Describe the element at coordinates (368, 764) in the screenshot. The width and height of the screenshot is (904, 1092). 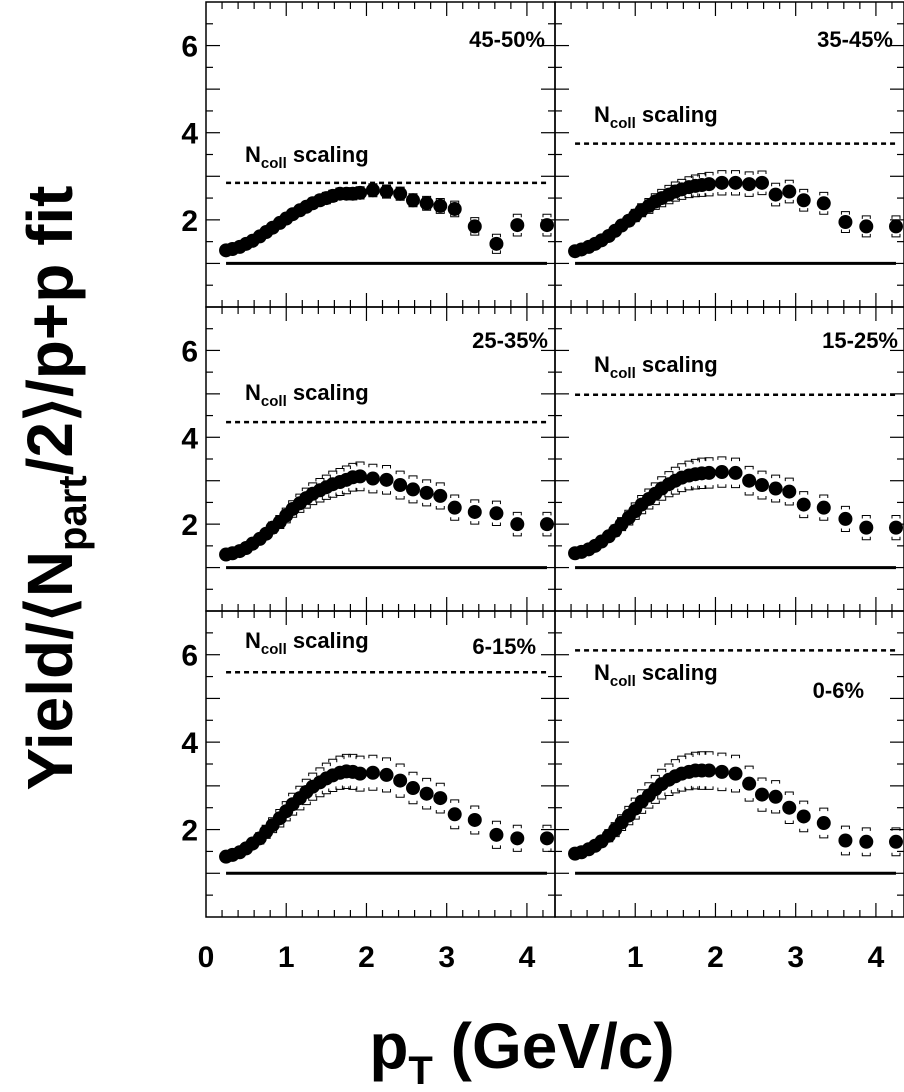
I see `panel-6-15pct: 2 4 6 Ncoll scaling 6-15%` at that location.